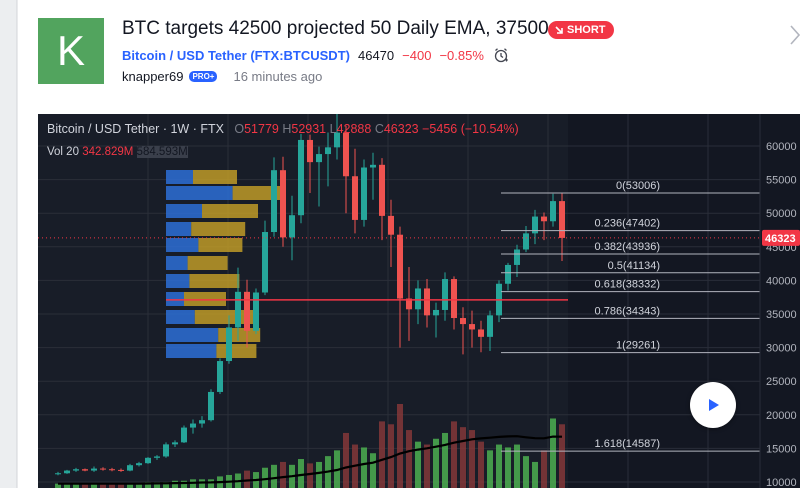  What do you see at coordinates (627, 224) in the screenshot?
I see `fib-level-label: 0.236(47402)` at bounding box center [627, 224].